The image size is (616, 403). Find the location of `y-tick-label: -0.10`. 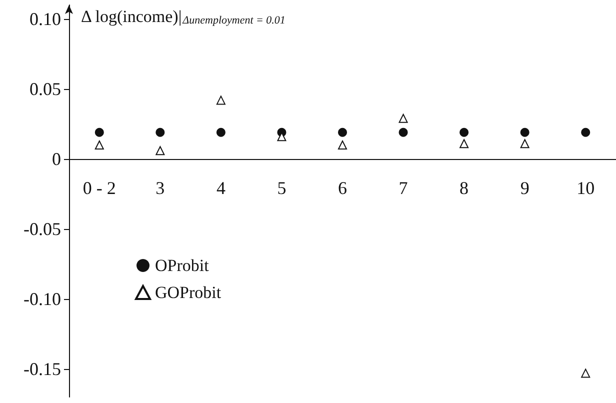

y-tick-label: -0.10 is located at coordinates (42, 299).